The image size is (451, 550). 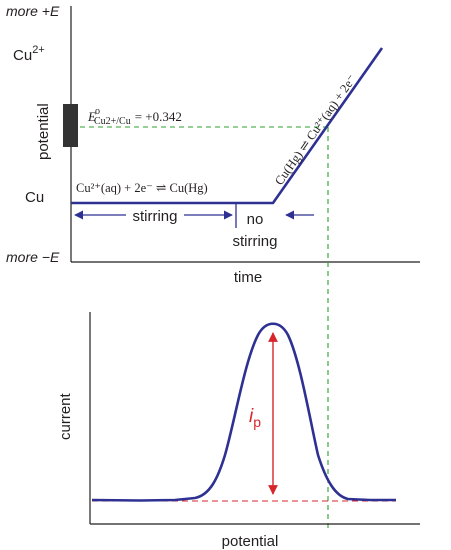 What do you see at coordinates (250, 541) in the screenshot?
I see `bottom-x-axis-label: potential` at bounding box center [250, 541].